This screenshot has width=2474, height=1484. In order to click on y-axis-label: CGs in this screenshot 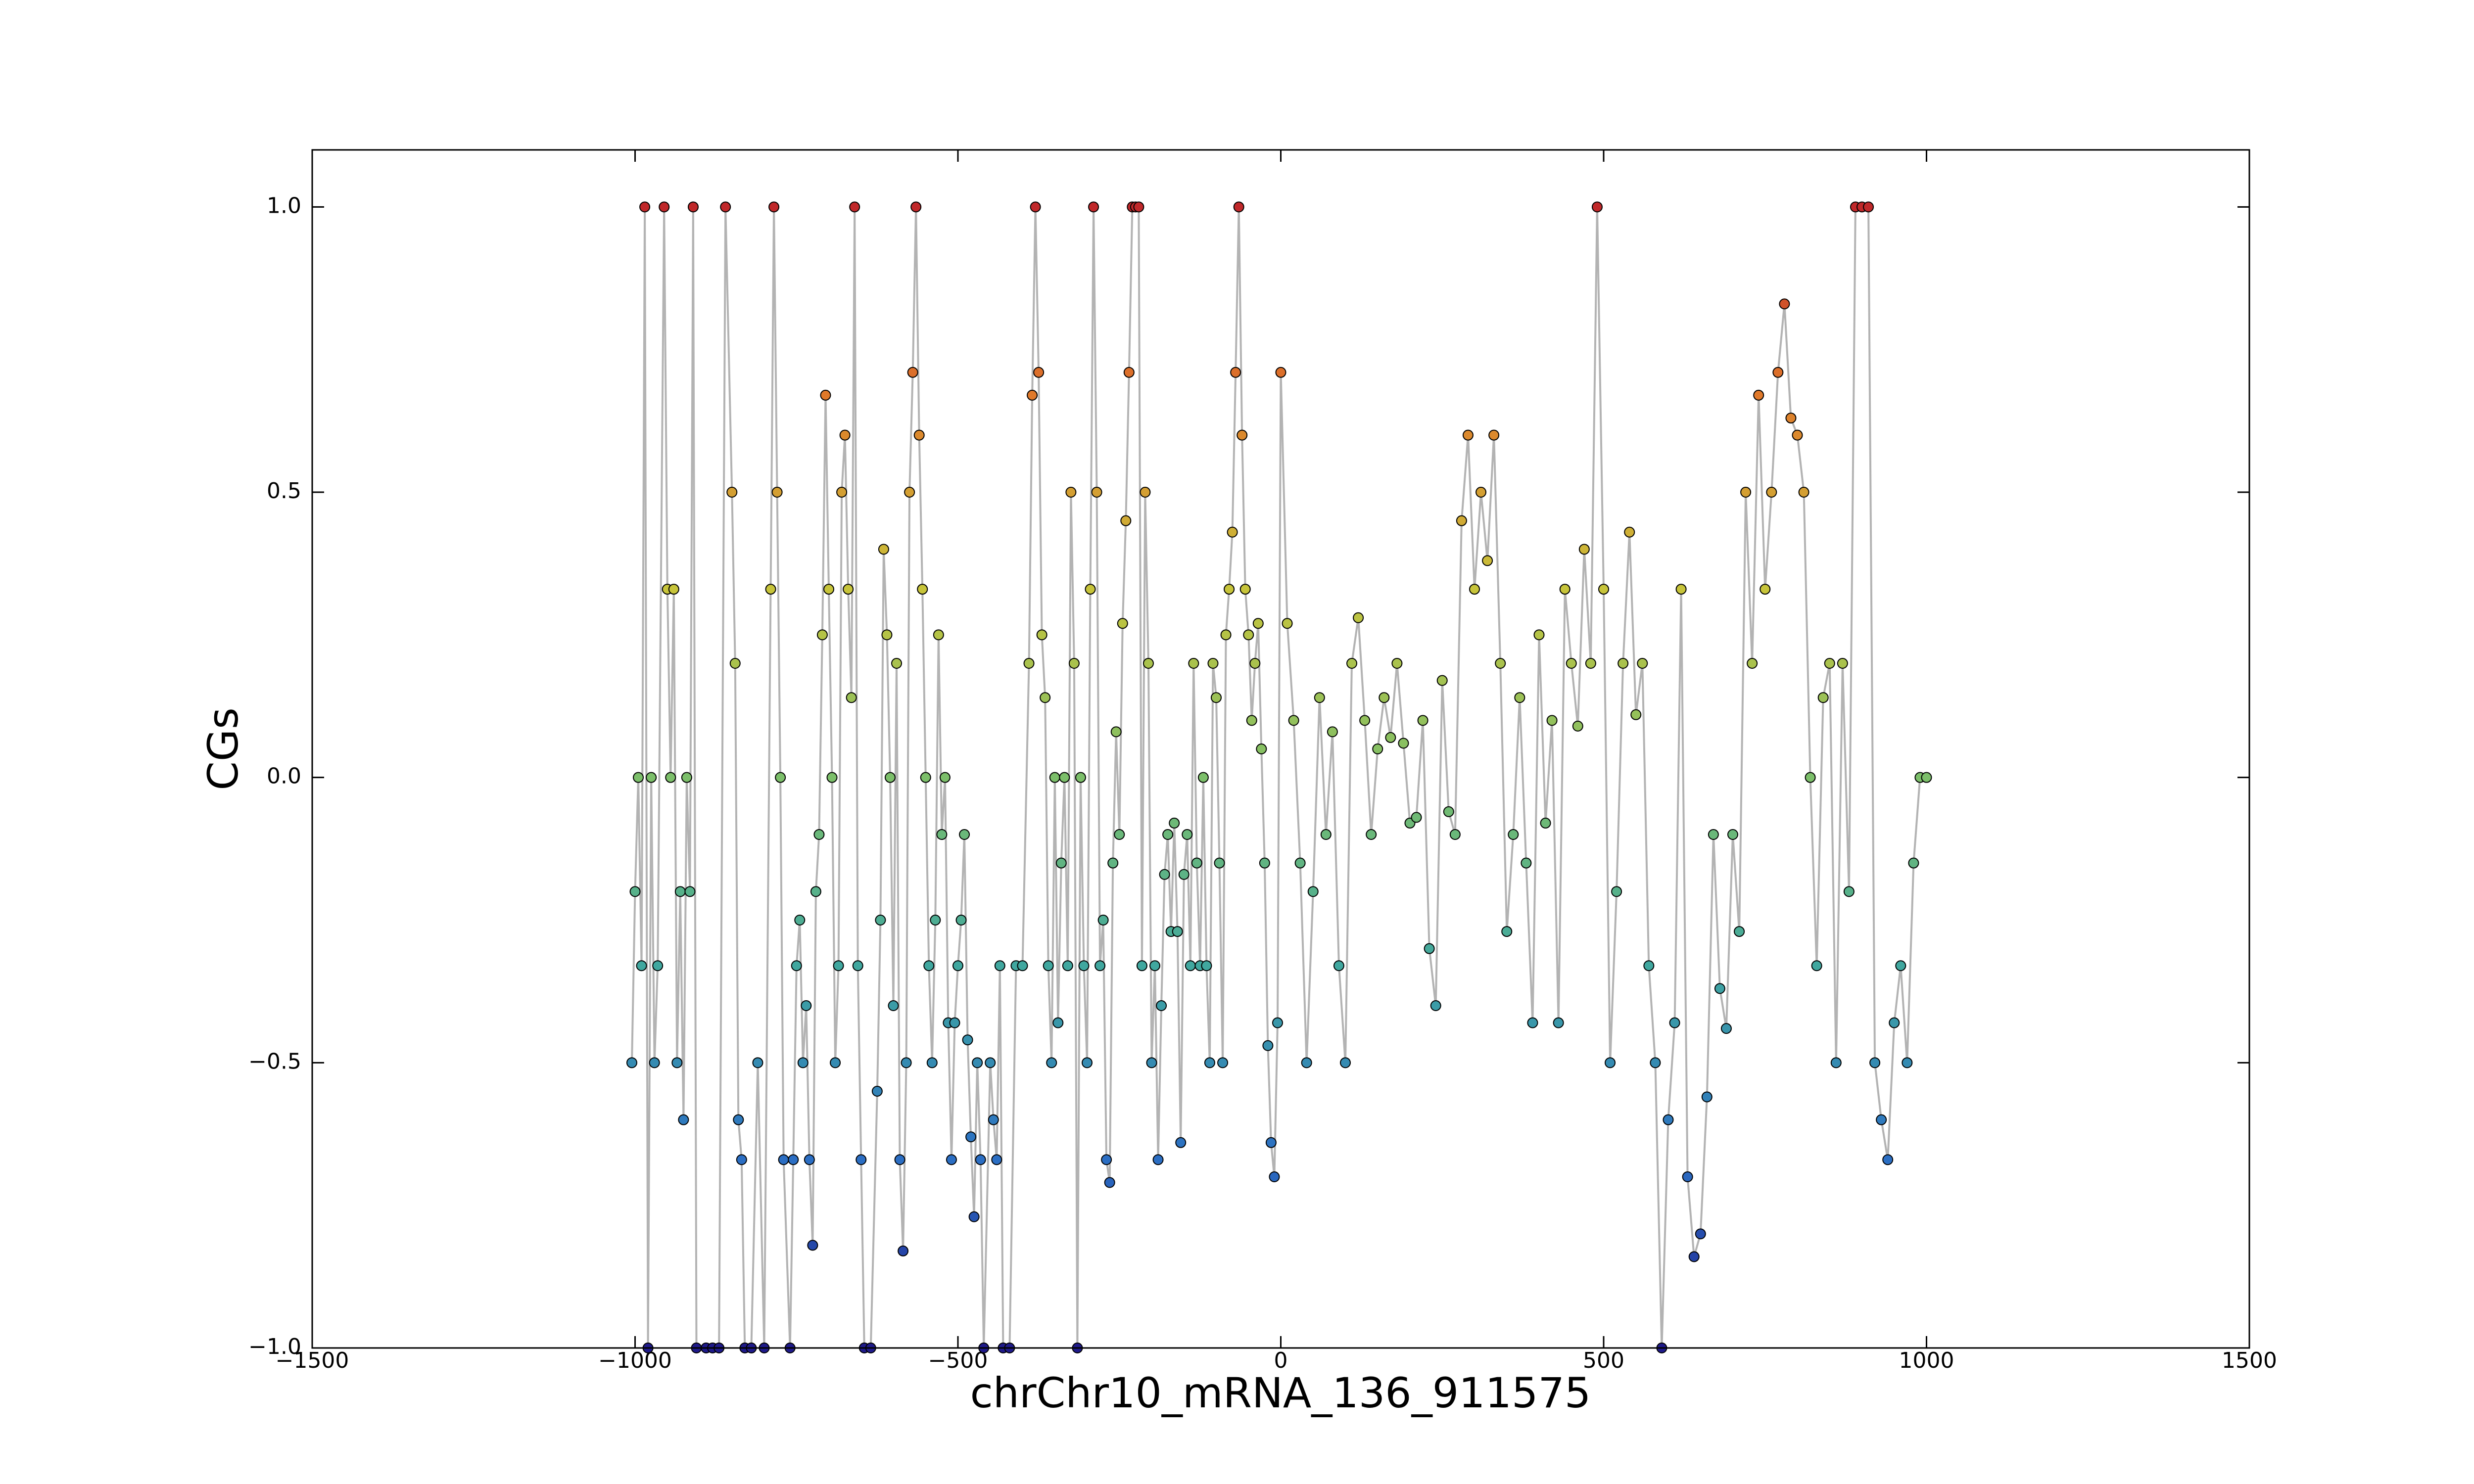, I will do `click(223, 748)`.